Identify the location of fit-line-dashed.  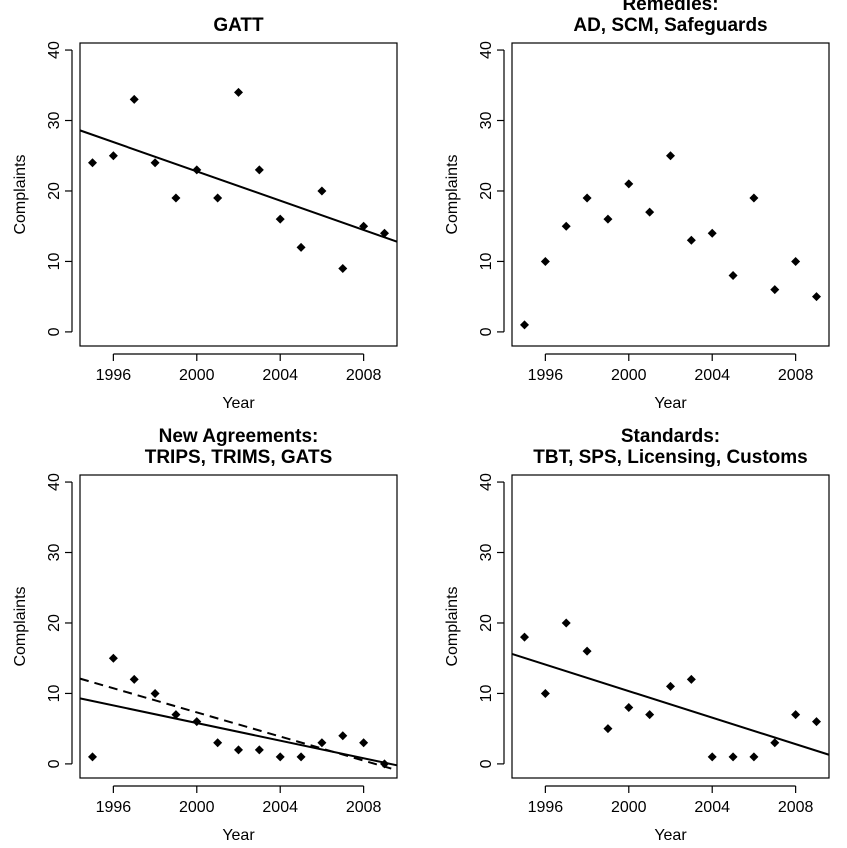
(238, 724).